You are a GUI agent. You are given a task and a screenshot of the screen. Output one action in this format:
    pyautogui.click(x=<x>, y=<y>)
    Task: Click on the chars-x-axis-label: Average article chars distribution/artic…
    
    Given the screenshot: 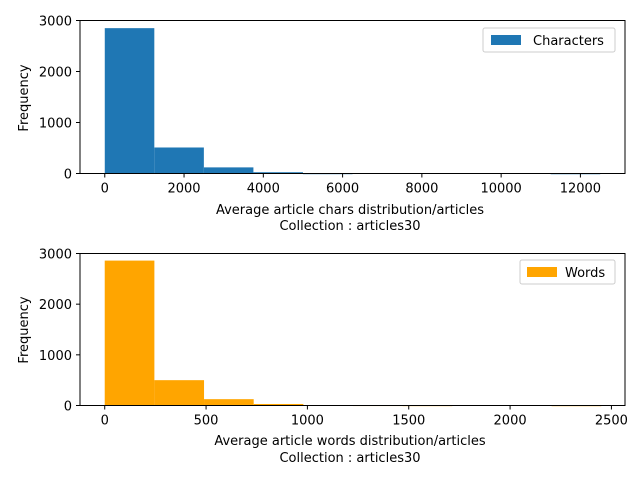 What is the action you would take?
    pyautogui.click(x=350, y=210)
    